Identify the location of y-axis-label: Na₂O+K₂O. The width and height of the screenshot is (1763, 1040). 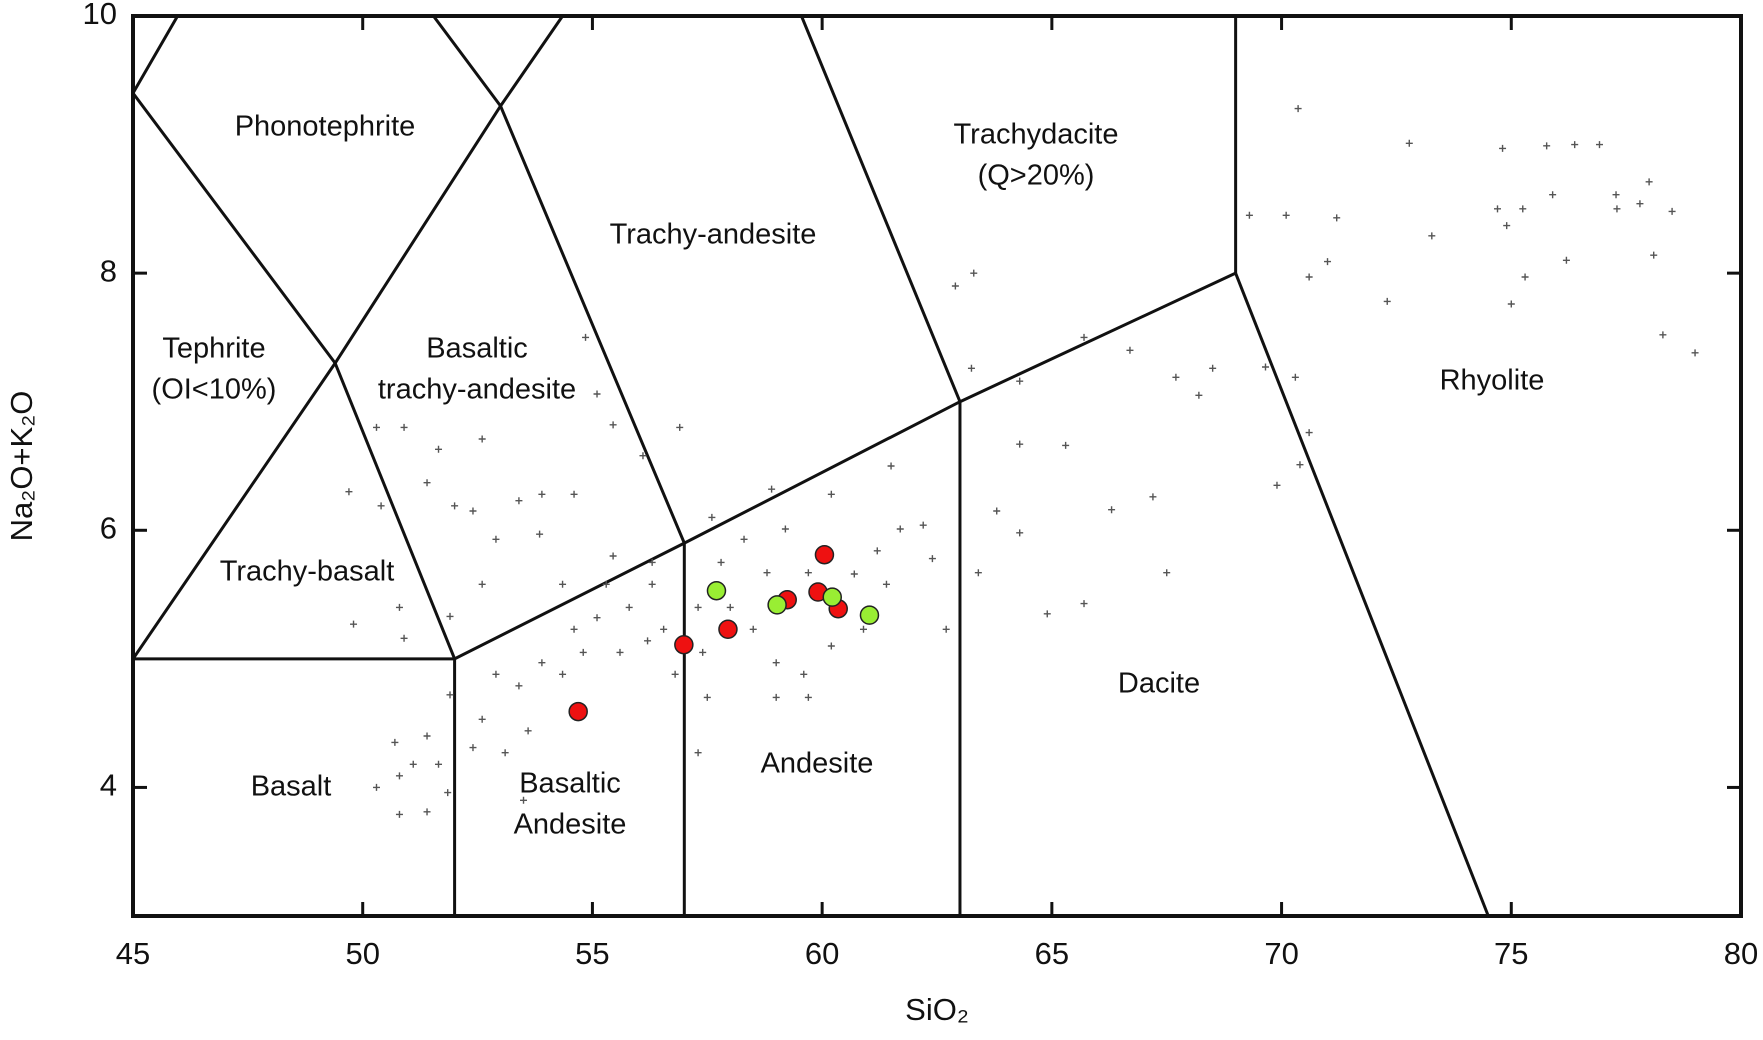
(21, 466).